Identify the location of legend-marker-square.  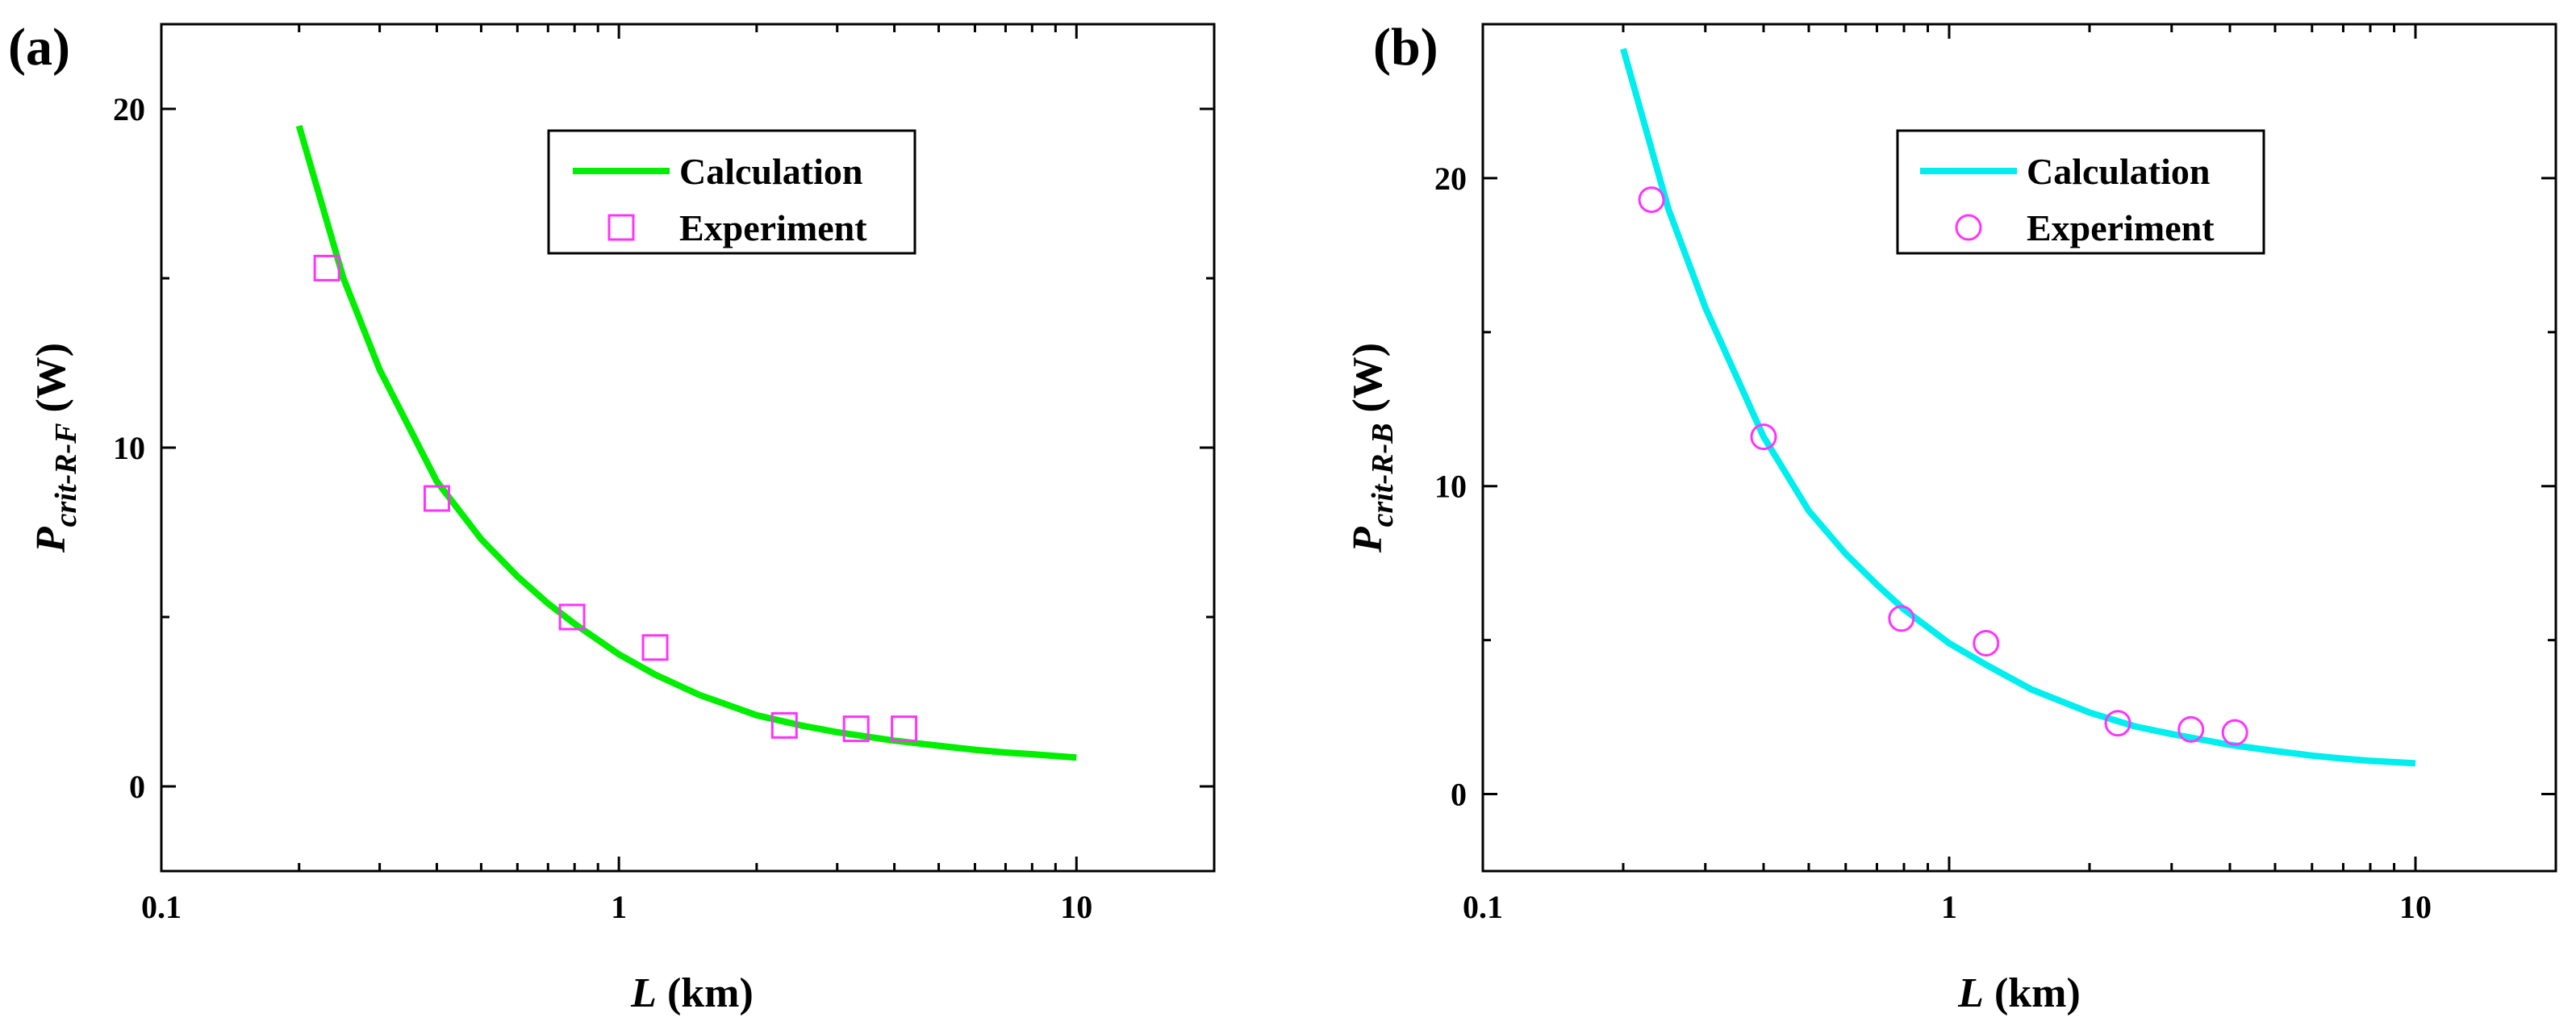
(621, 227).